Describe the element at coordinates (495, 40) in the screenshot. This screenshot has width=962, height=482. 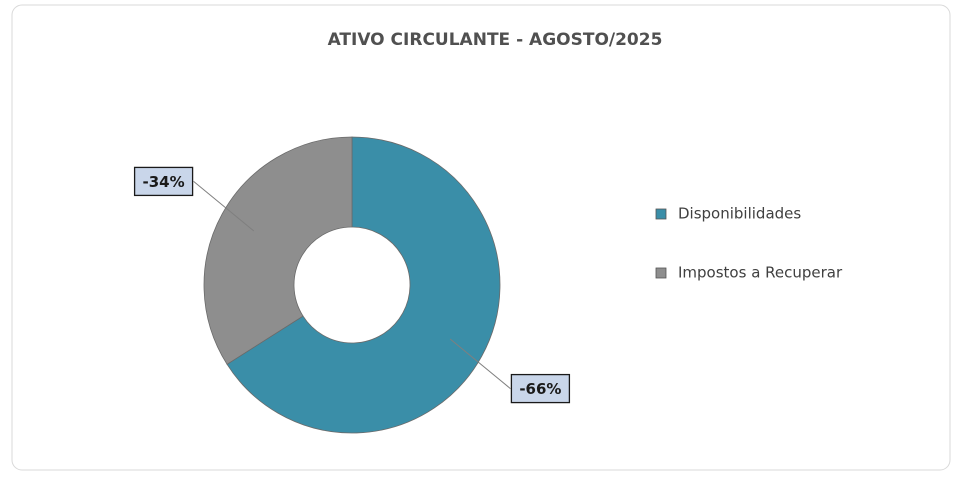
I see `chart-title: ATIVO CIRCULANTE - AGOSTO/2025` at that location.